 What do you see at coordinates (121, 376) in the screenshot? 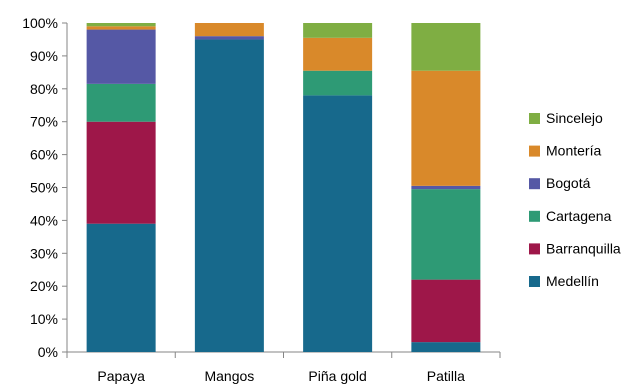
I see `x-category-label: Papaya` at bounding box center [121, 376].